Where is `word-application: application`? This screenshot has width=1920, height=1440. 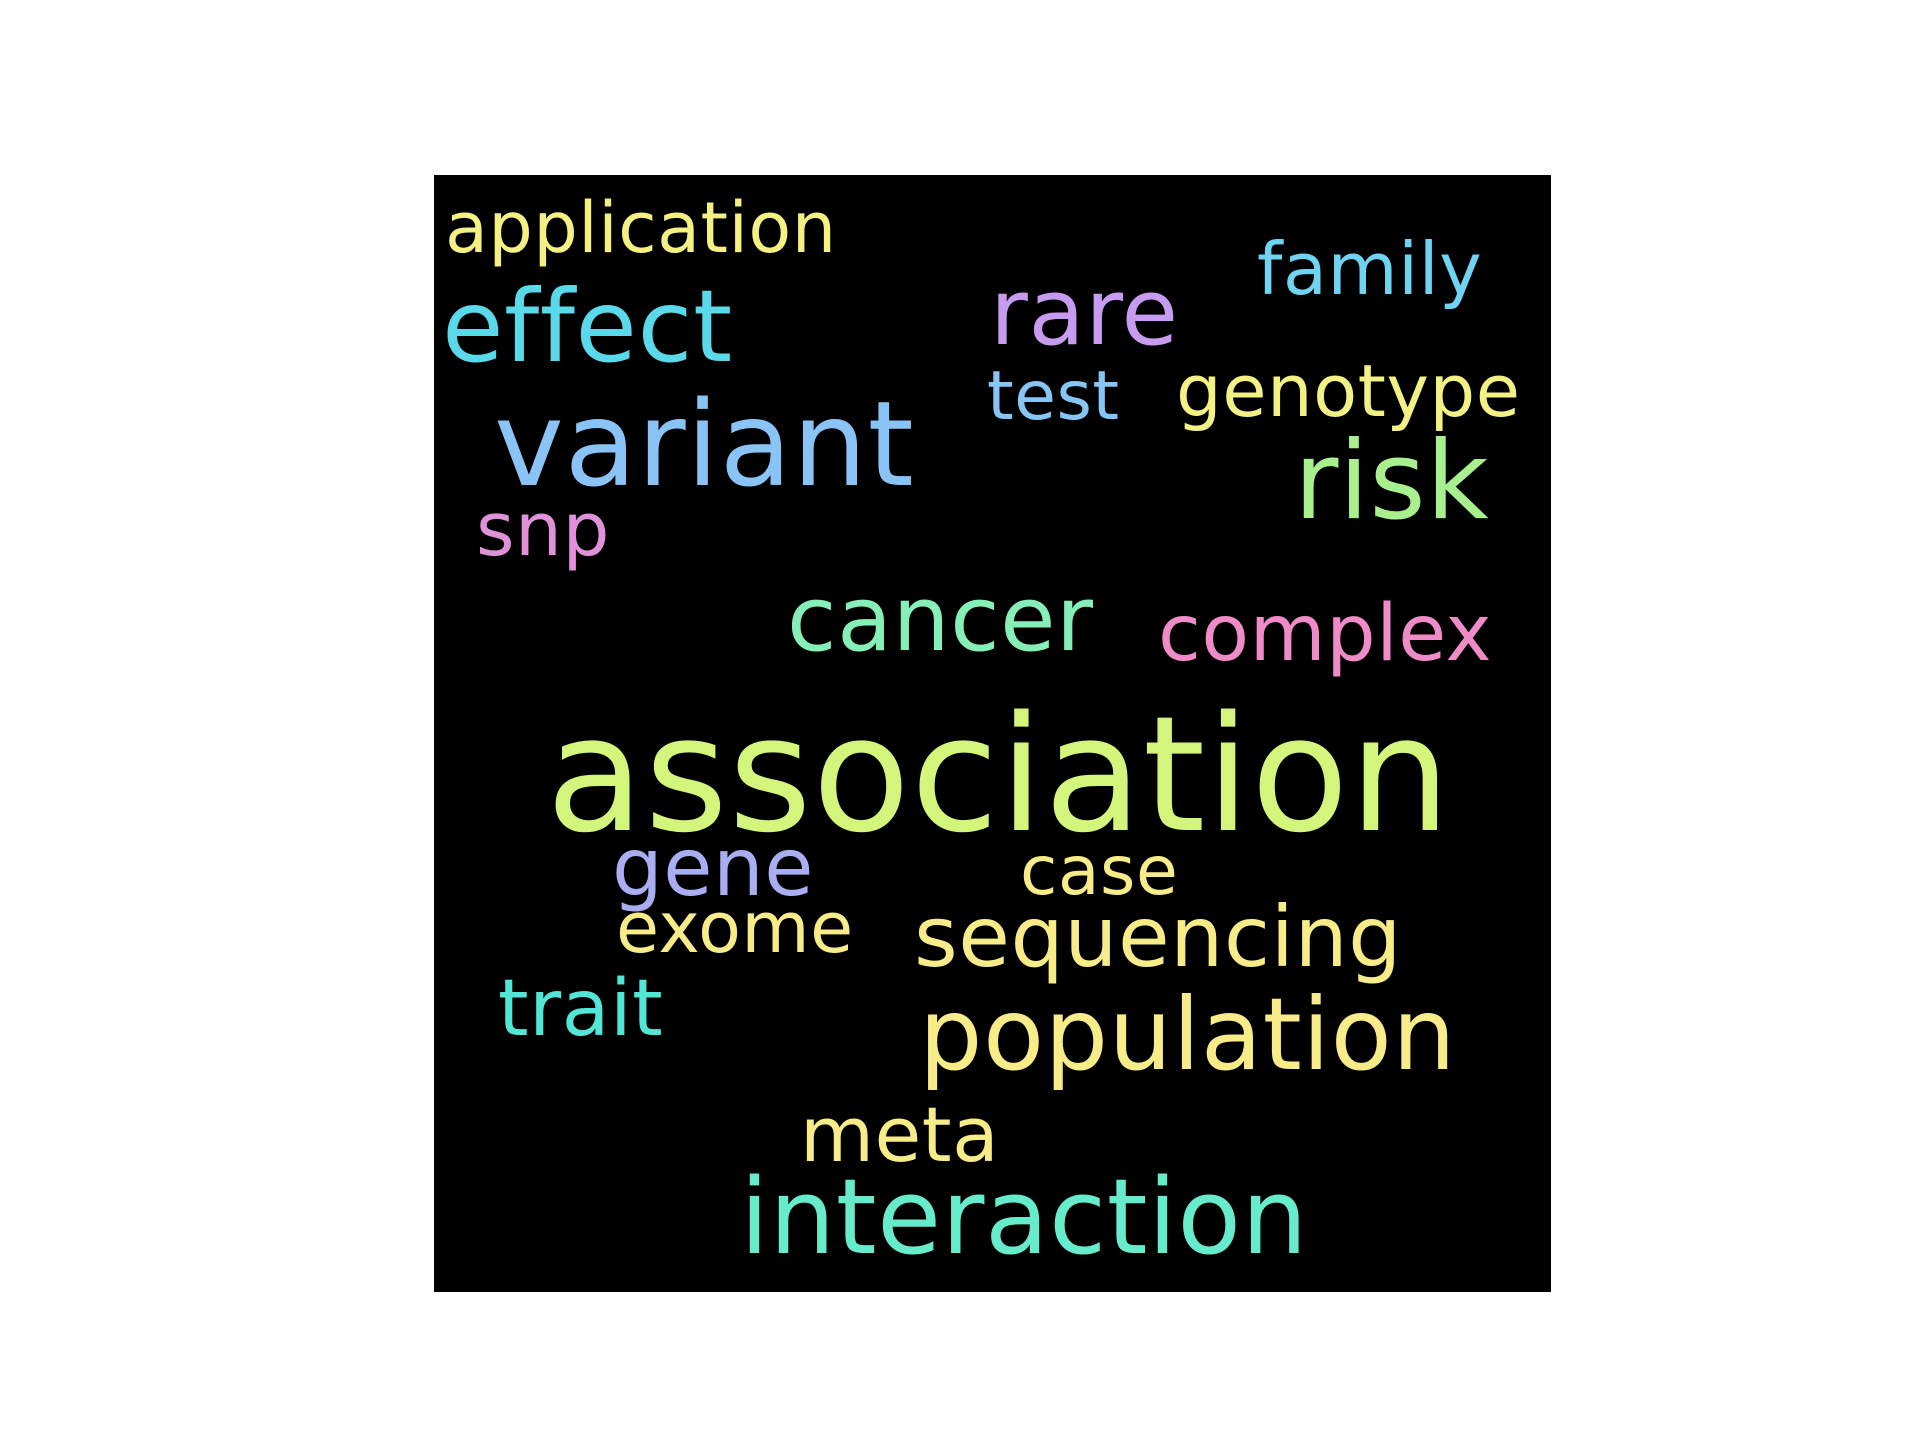 word-application: application is located at coordinates (641, 228).